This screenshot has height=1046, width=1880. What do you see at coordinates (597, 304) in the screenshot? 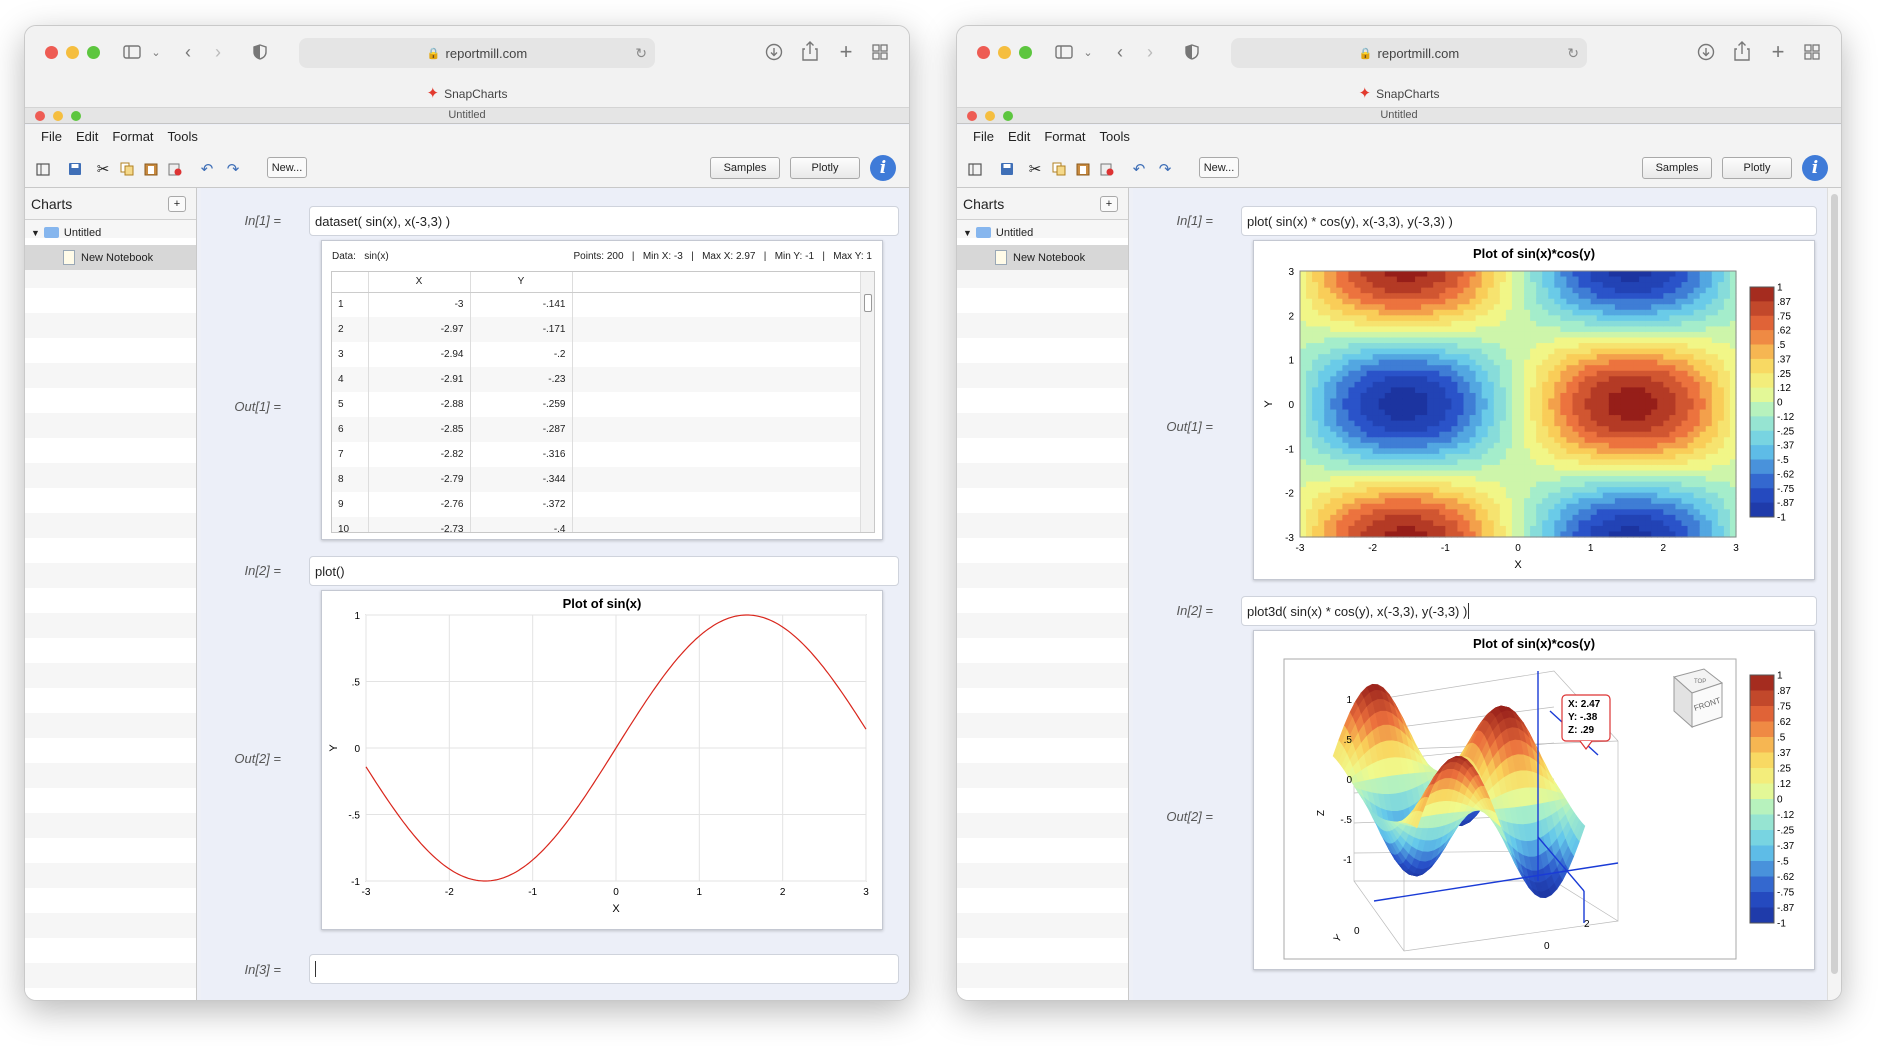
I see `table-row: 1 -3 -.141` at bounding box center [597, 304].